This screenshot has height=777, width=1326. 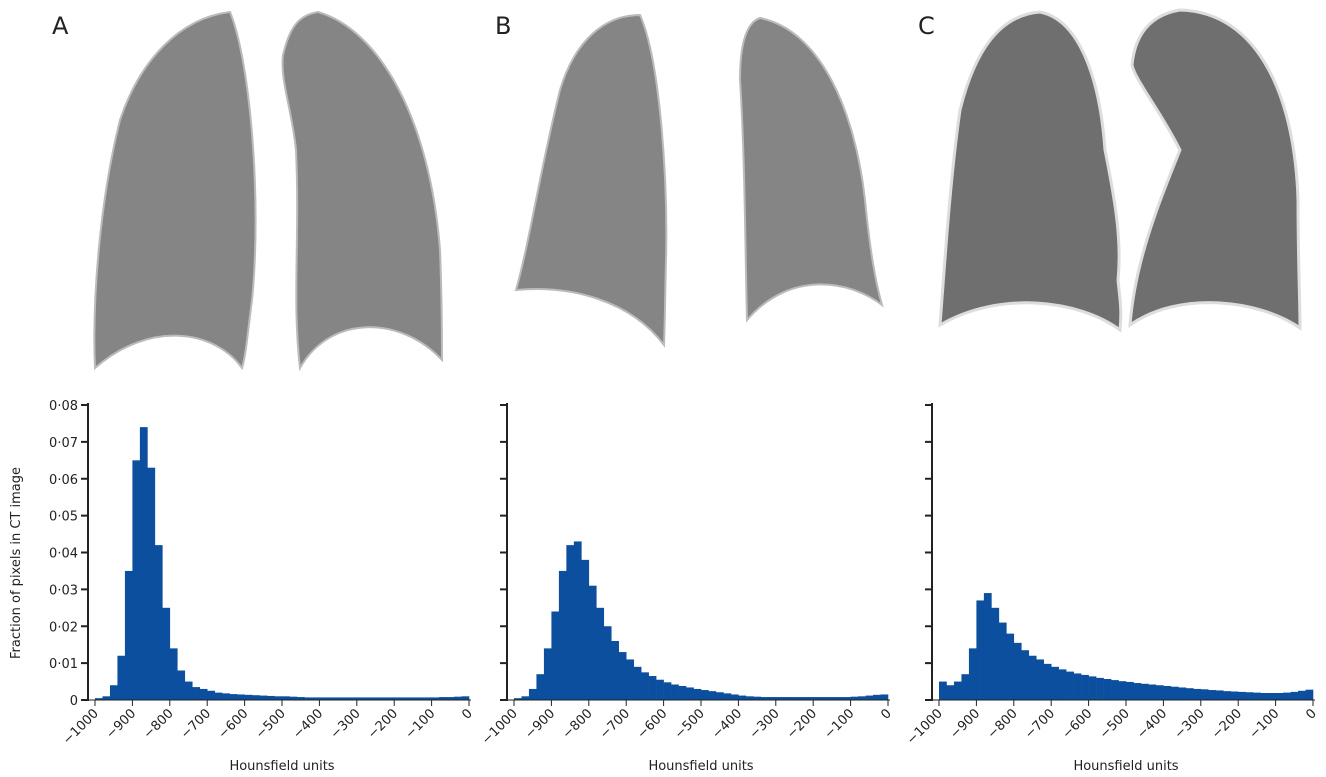 I want to click on y-axis-label: Fraction of pixels in CT image, so click(x=16, y=563).